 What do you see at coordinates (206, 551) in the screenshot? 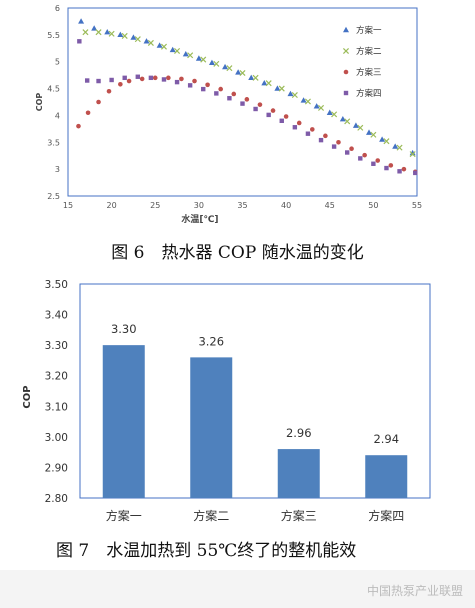
I see `figure-7-caption: 图 7 水温加热到 55℃终了的整机能效` at bounding box center [206, 551].